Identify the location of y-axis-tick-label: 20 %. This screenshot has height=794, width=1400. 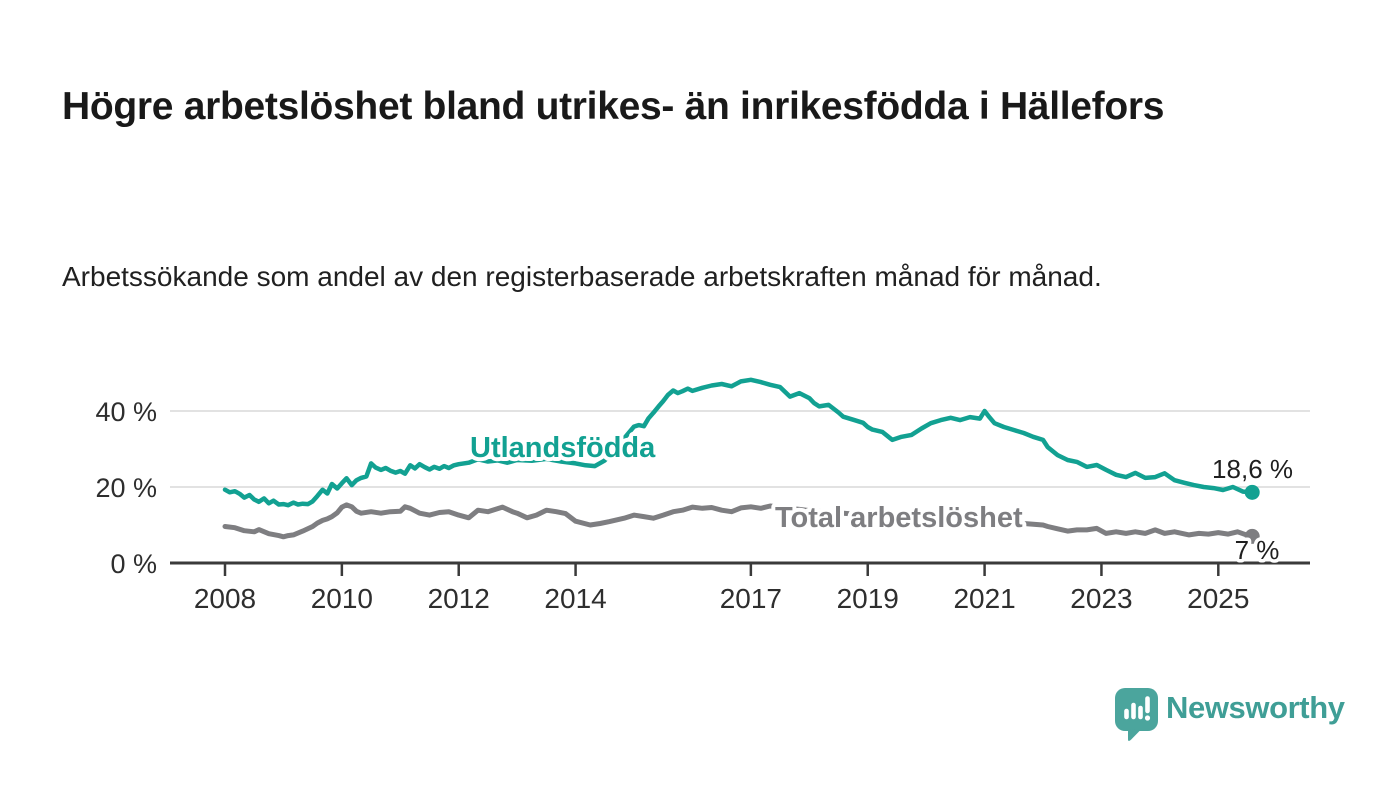
(126, 488).